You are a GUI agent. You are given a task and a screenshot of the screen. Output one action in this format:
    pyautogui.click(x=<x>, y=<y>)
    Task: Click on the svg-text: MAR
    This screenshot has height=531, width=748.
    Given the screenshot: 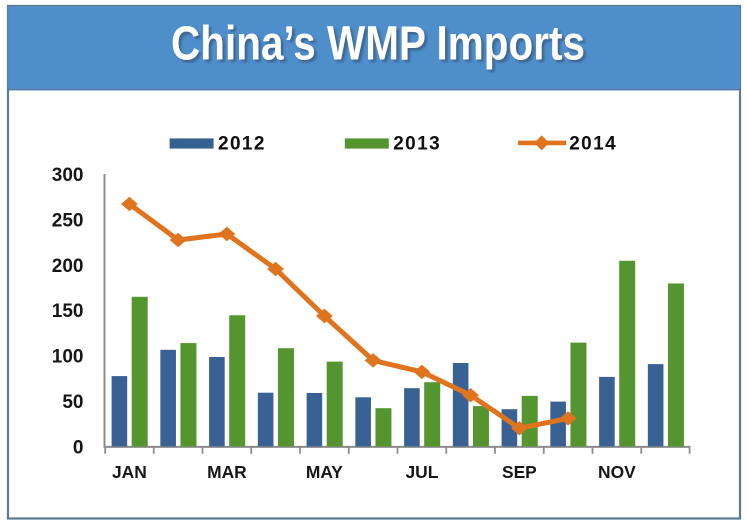 What is the action you would take?
    pyautogui.click(x=227, y=472)
    